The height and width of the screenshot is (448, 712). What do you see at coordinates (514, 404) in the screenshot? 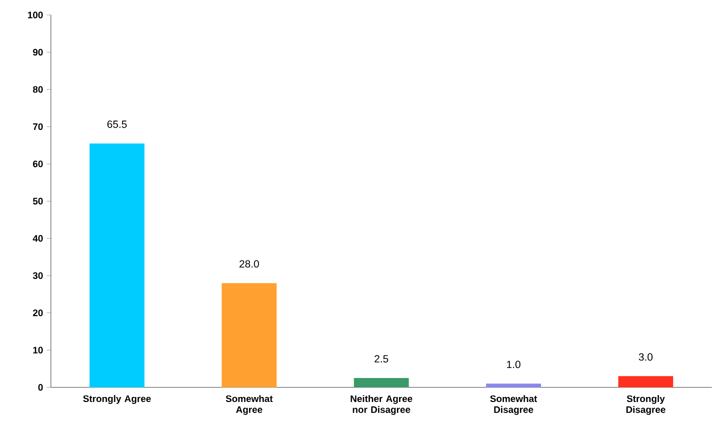
I see `x-tick-label: Somewhat Disagree` at bounding box center [514, 404].